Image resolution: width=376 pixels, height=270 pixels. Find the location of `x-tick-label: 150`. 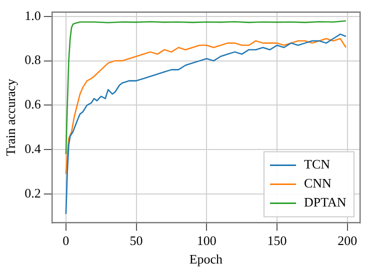

x-tick-label: 150 is located at coordinates (277, 240).